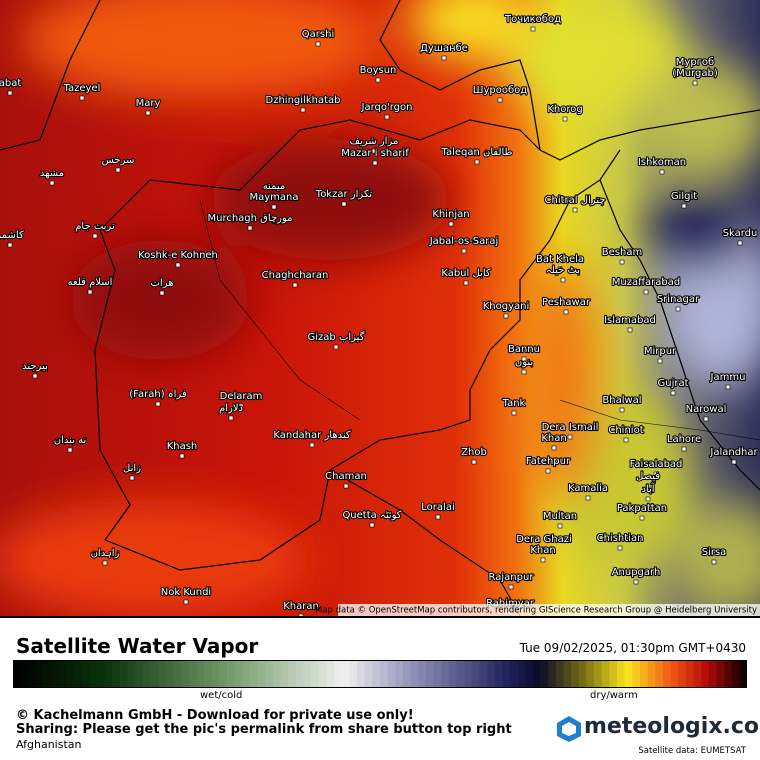 The height and width of the screenshot is (760, 760). I want to click on place-label: Mary, so click(148, 103).